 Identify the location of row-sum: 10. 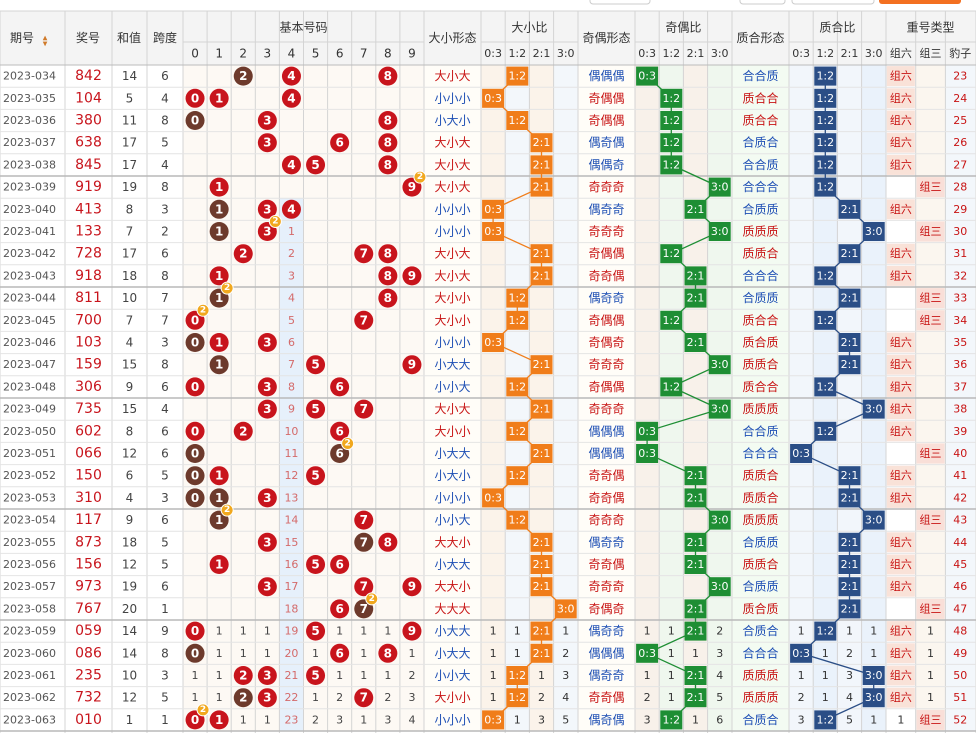
(129, 676).